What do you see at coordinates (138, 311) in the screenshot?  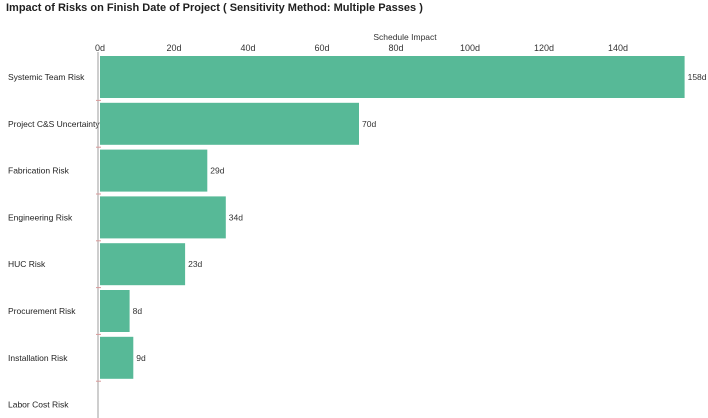 I see `value-label: 8d` at bounding box center [138, 311].